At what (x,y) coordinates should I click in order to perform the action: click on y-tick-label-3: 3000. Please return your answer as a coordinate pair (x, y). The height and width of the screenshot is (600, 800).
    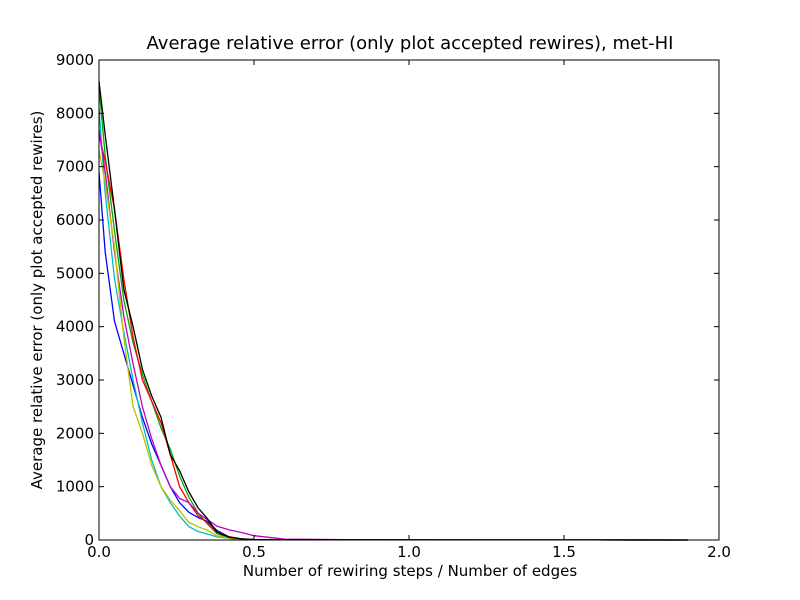
    Looking at the image, I should click on (75, 380).